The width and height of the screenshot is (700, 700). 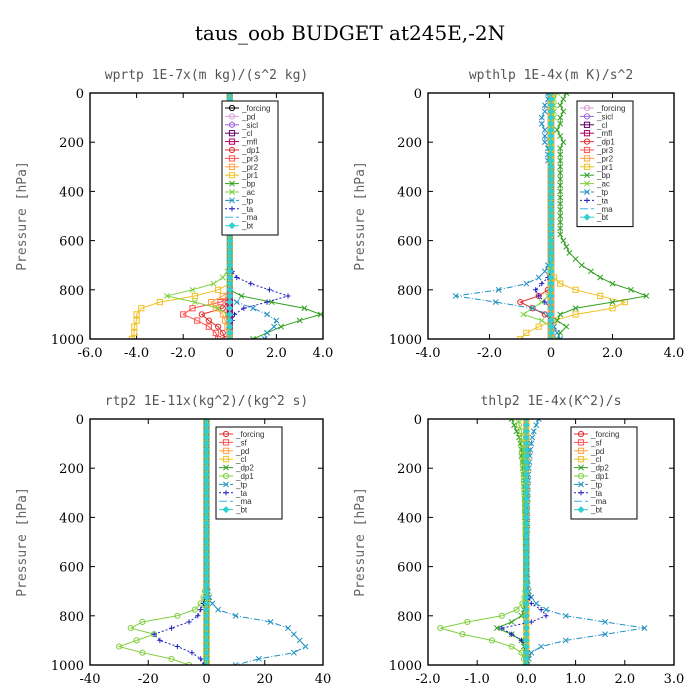 I want to click on panel-title: wpthlp 1E-4x(m K)/s^2, so click(x=551, y=75).